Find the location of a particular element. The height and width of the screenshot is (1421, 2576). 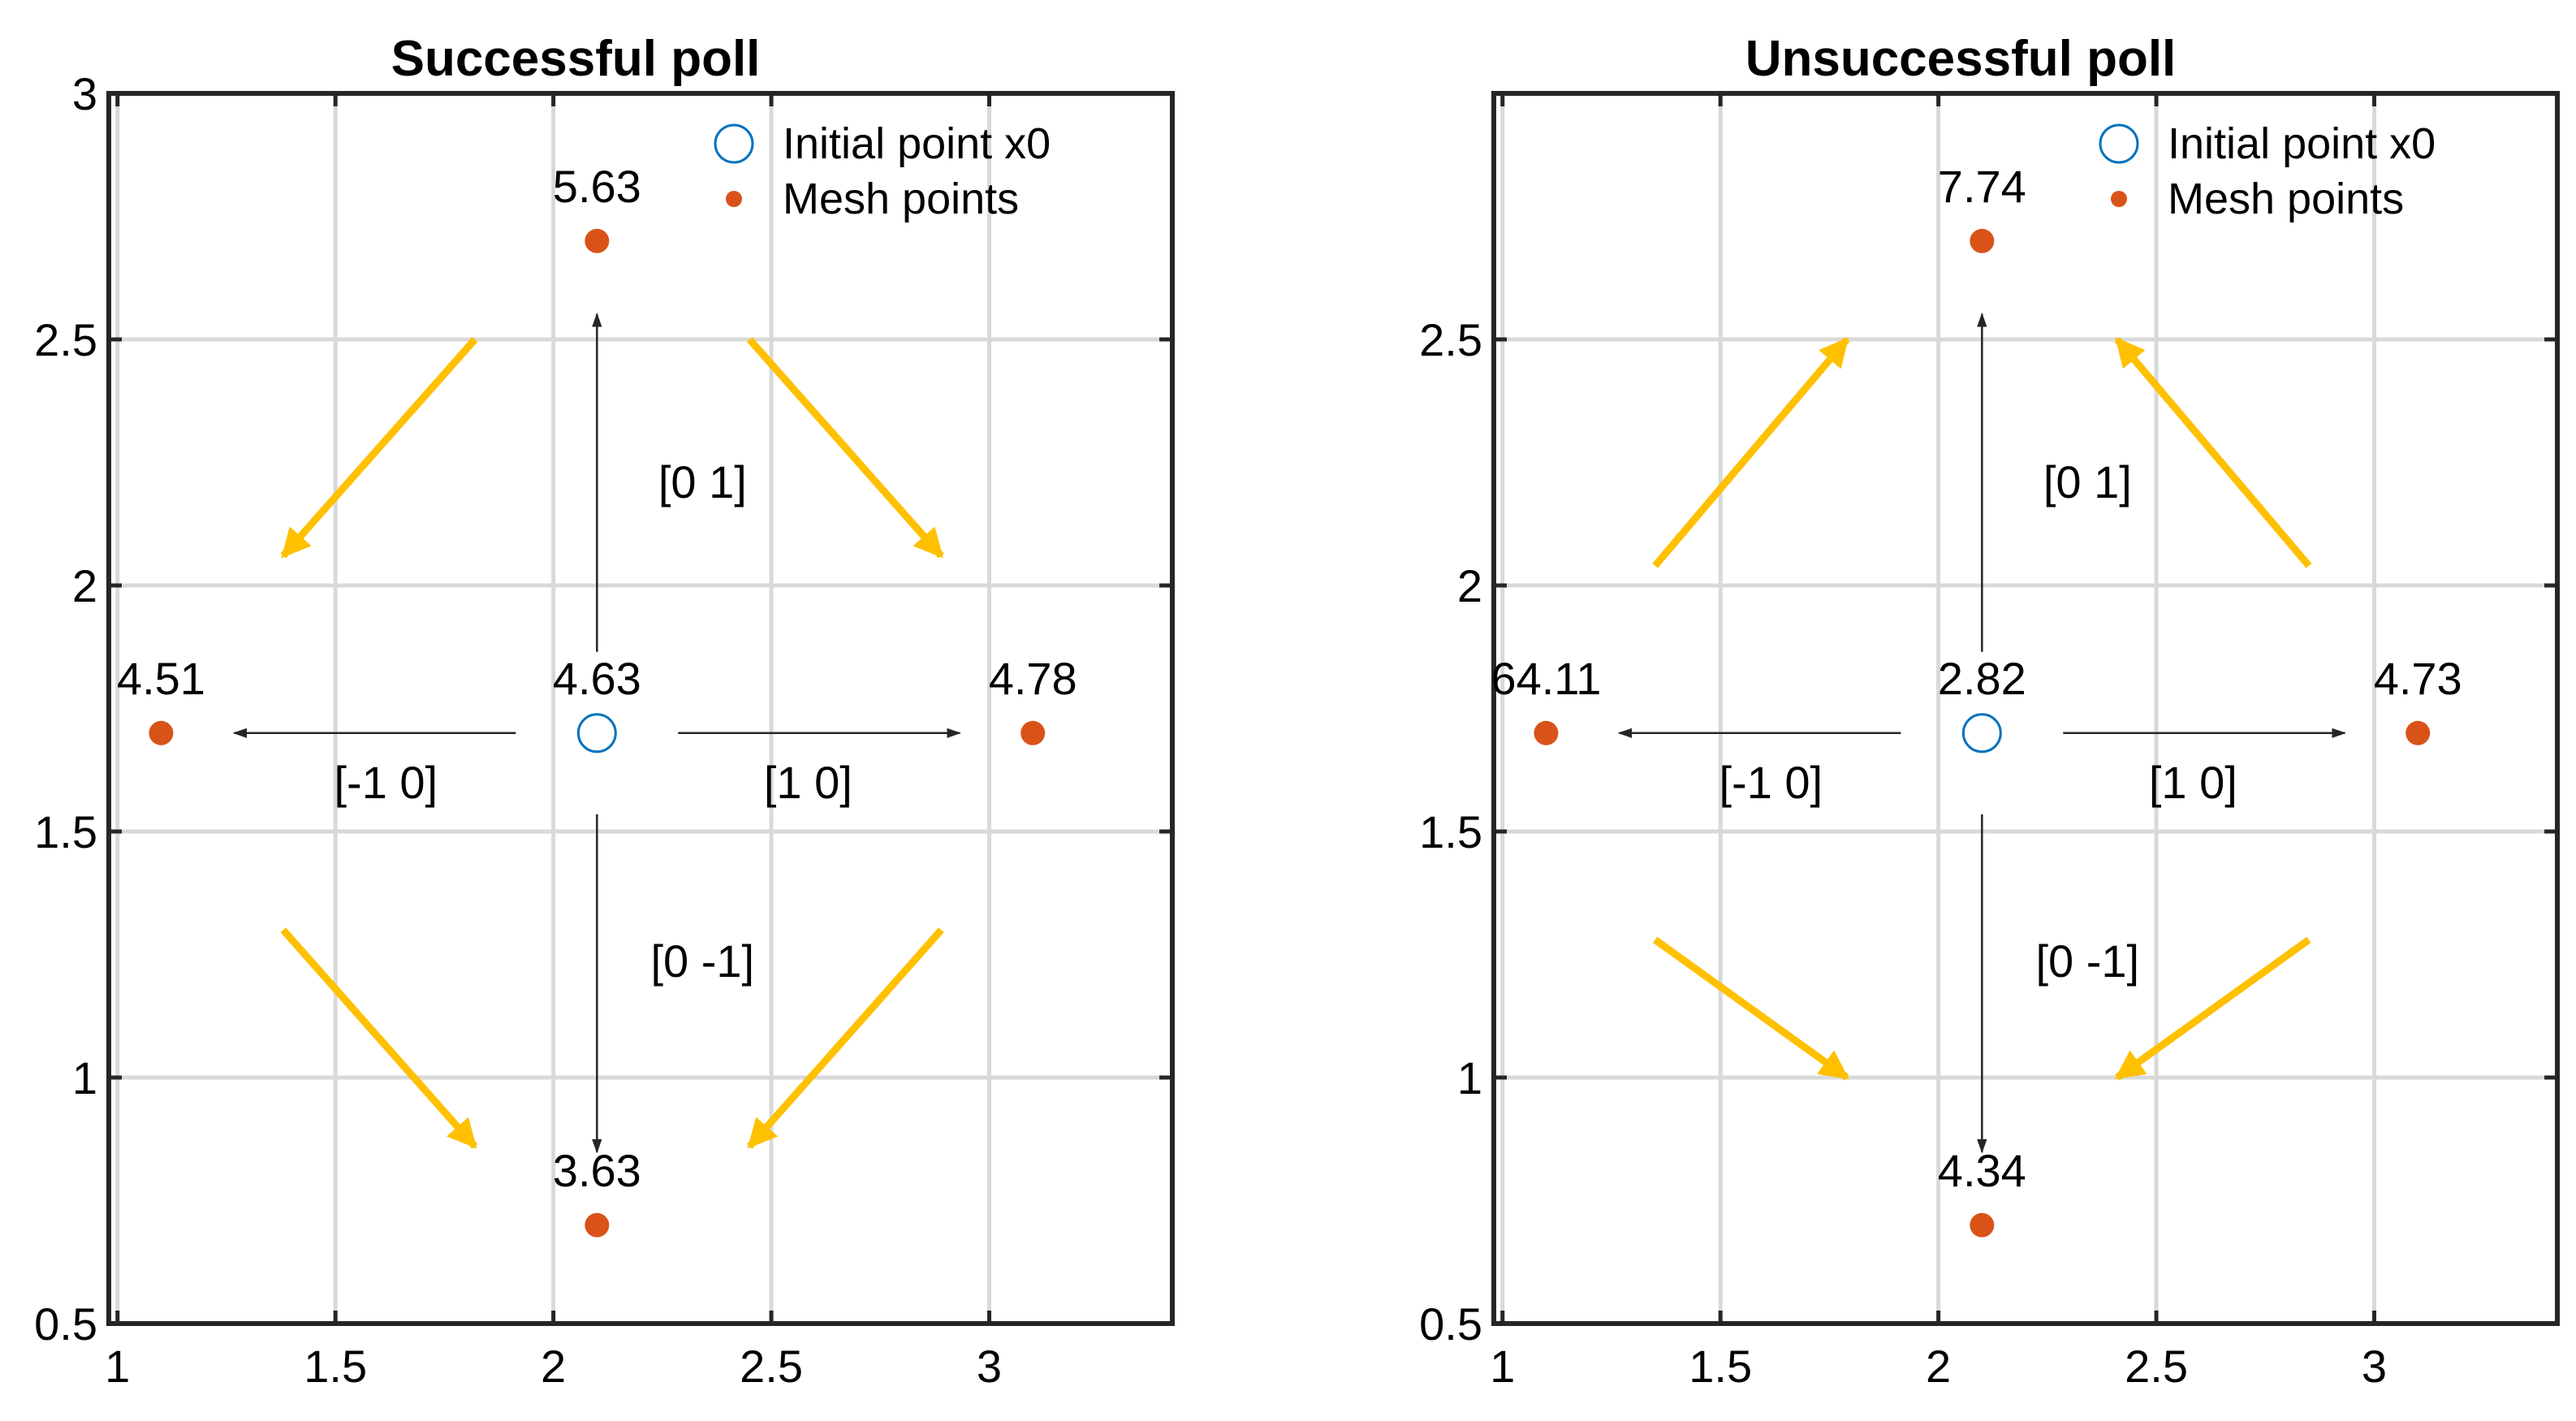

initial-point-value: 2.82 is located at coordinates (1982, 679).